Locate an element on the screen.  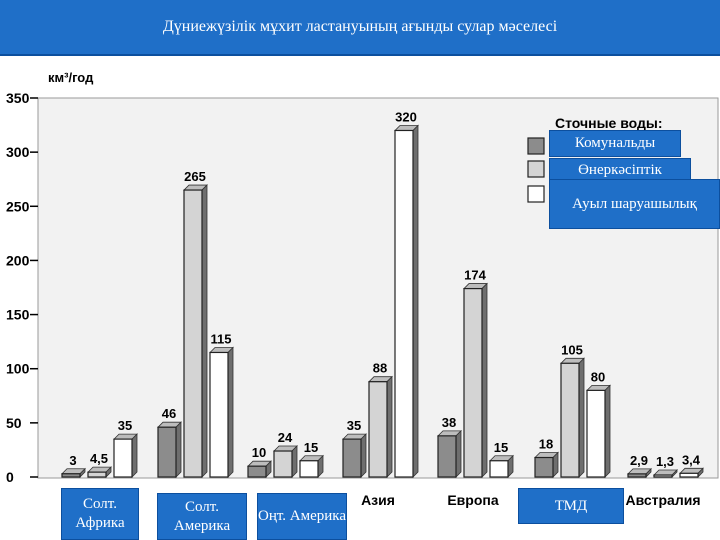
bar-value-label: 46 is located at coordinates (169, 413).